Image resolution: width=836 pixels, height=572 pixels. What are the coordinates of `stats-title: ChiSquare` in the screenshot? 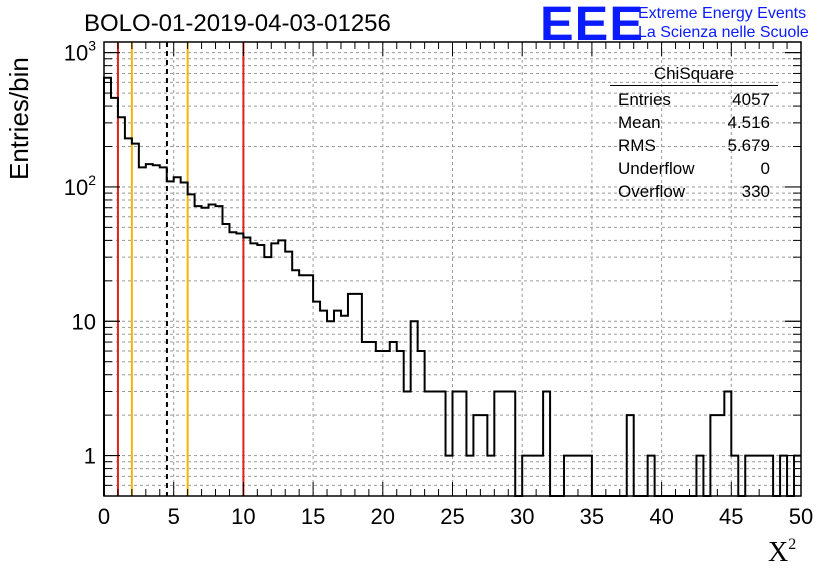 It's located at (694, 75).